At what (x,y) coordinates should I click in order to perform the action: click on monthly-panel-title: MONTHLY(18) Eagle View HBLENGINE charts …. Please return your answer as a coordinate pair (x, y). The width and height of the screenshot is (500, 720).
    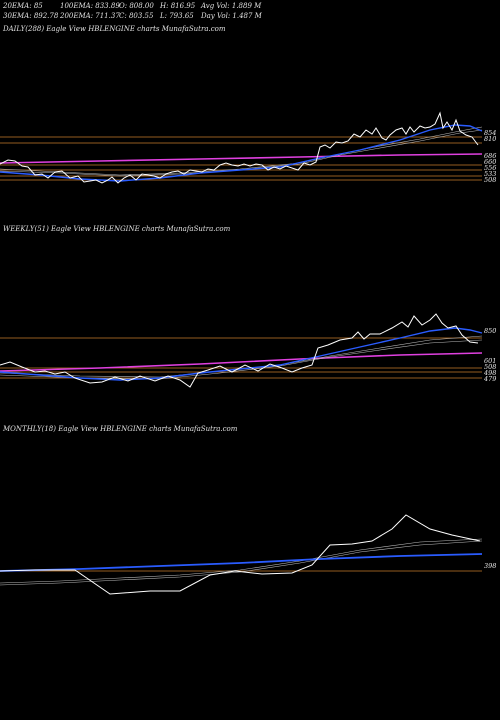
    Looking at the image, I should click on (120, 429).